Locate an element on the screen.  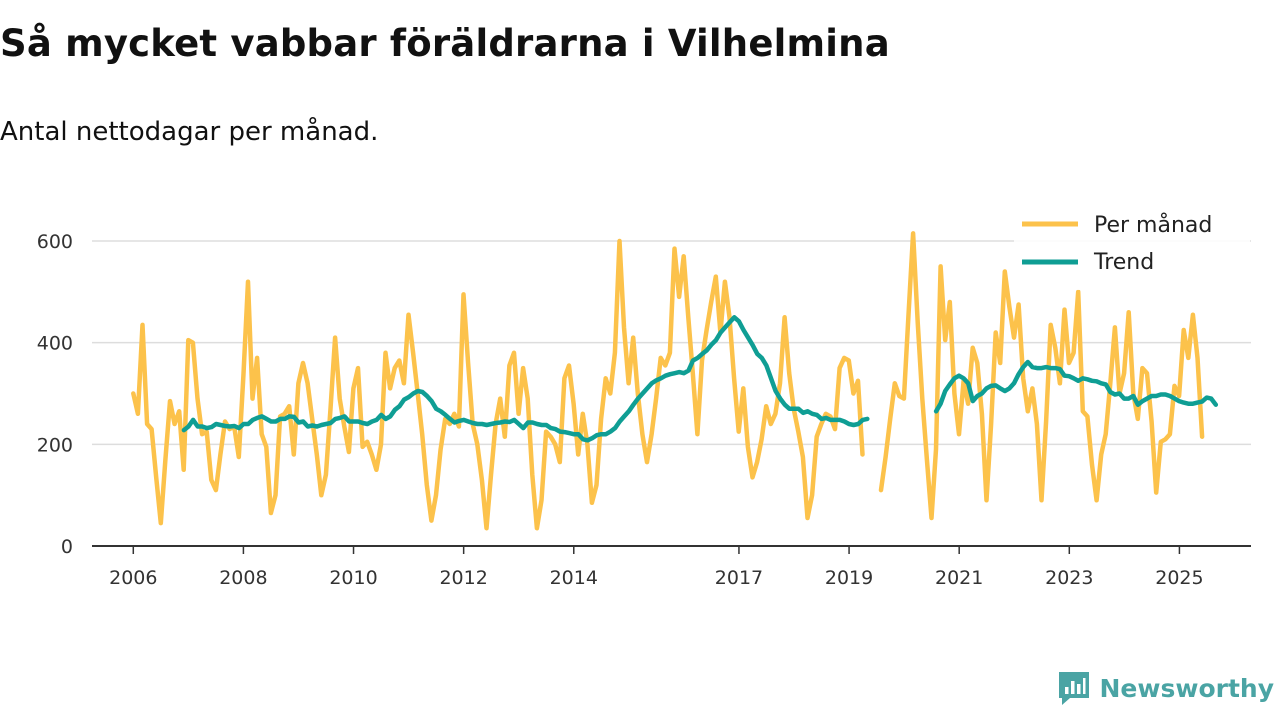
x-tick-label-2019: 2019 is located at coordinates (849, 578).